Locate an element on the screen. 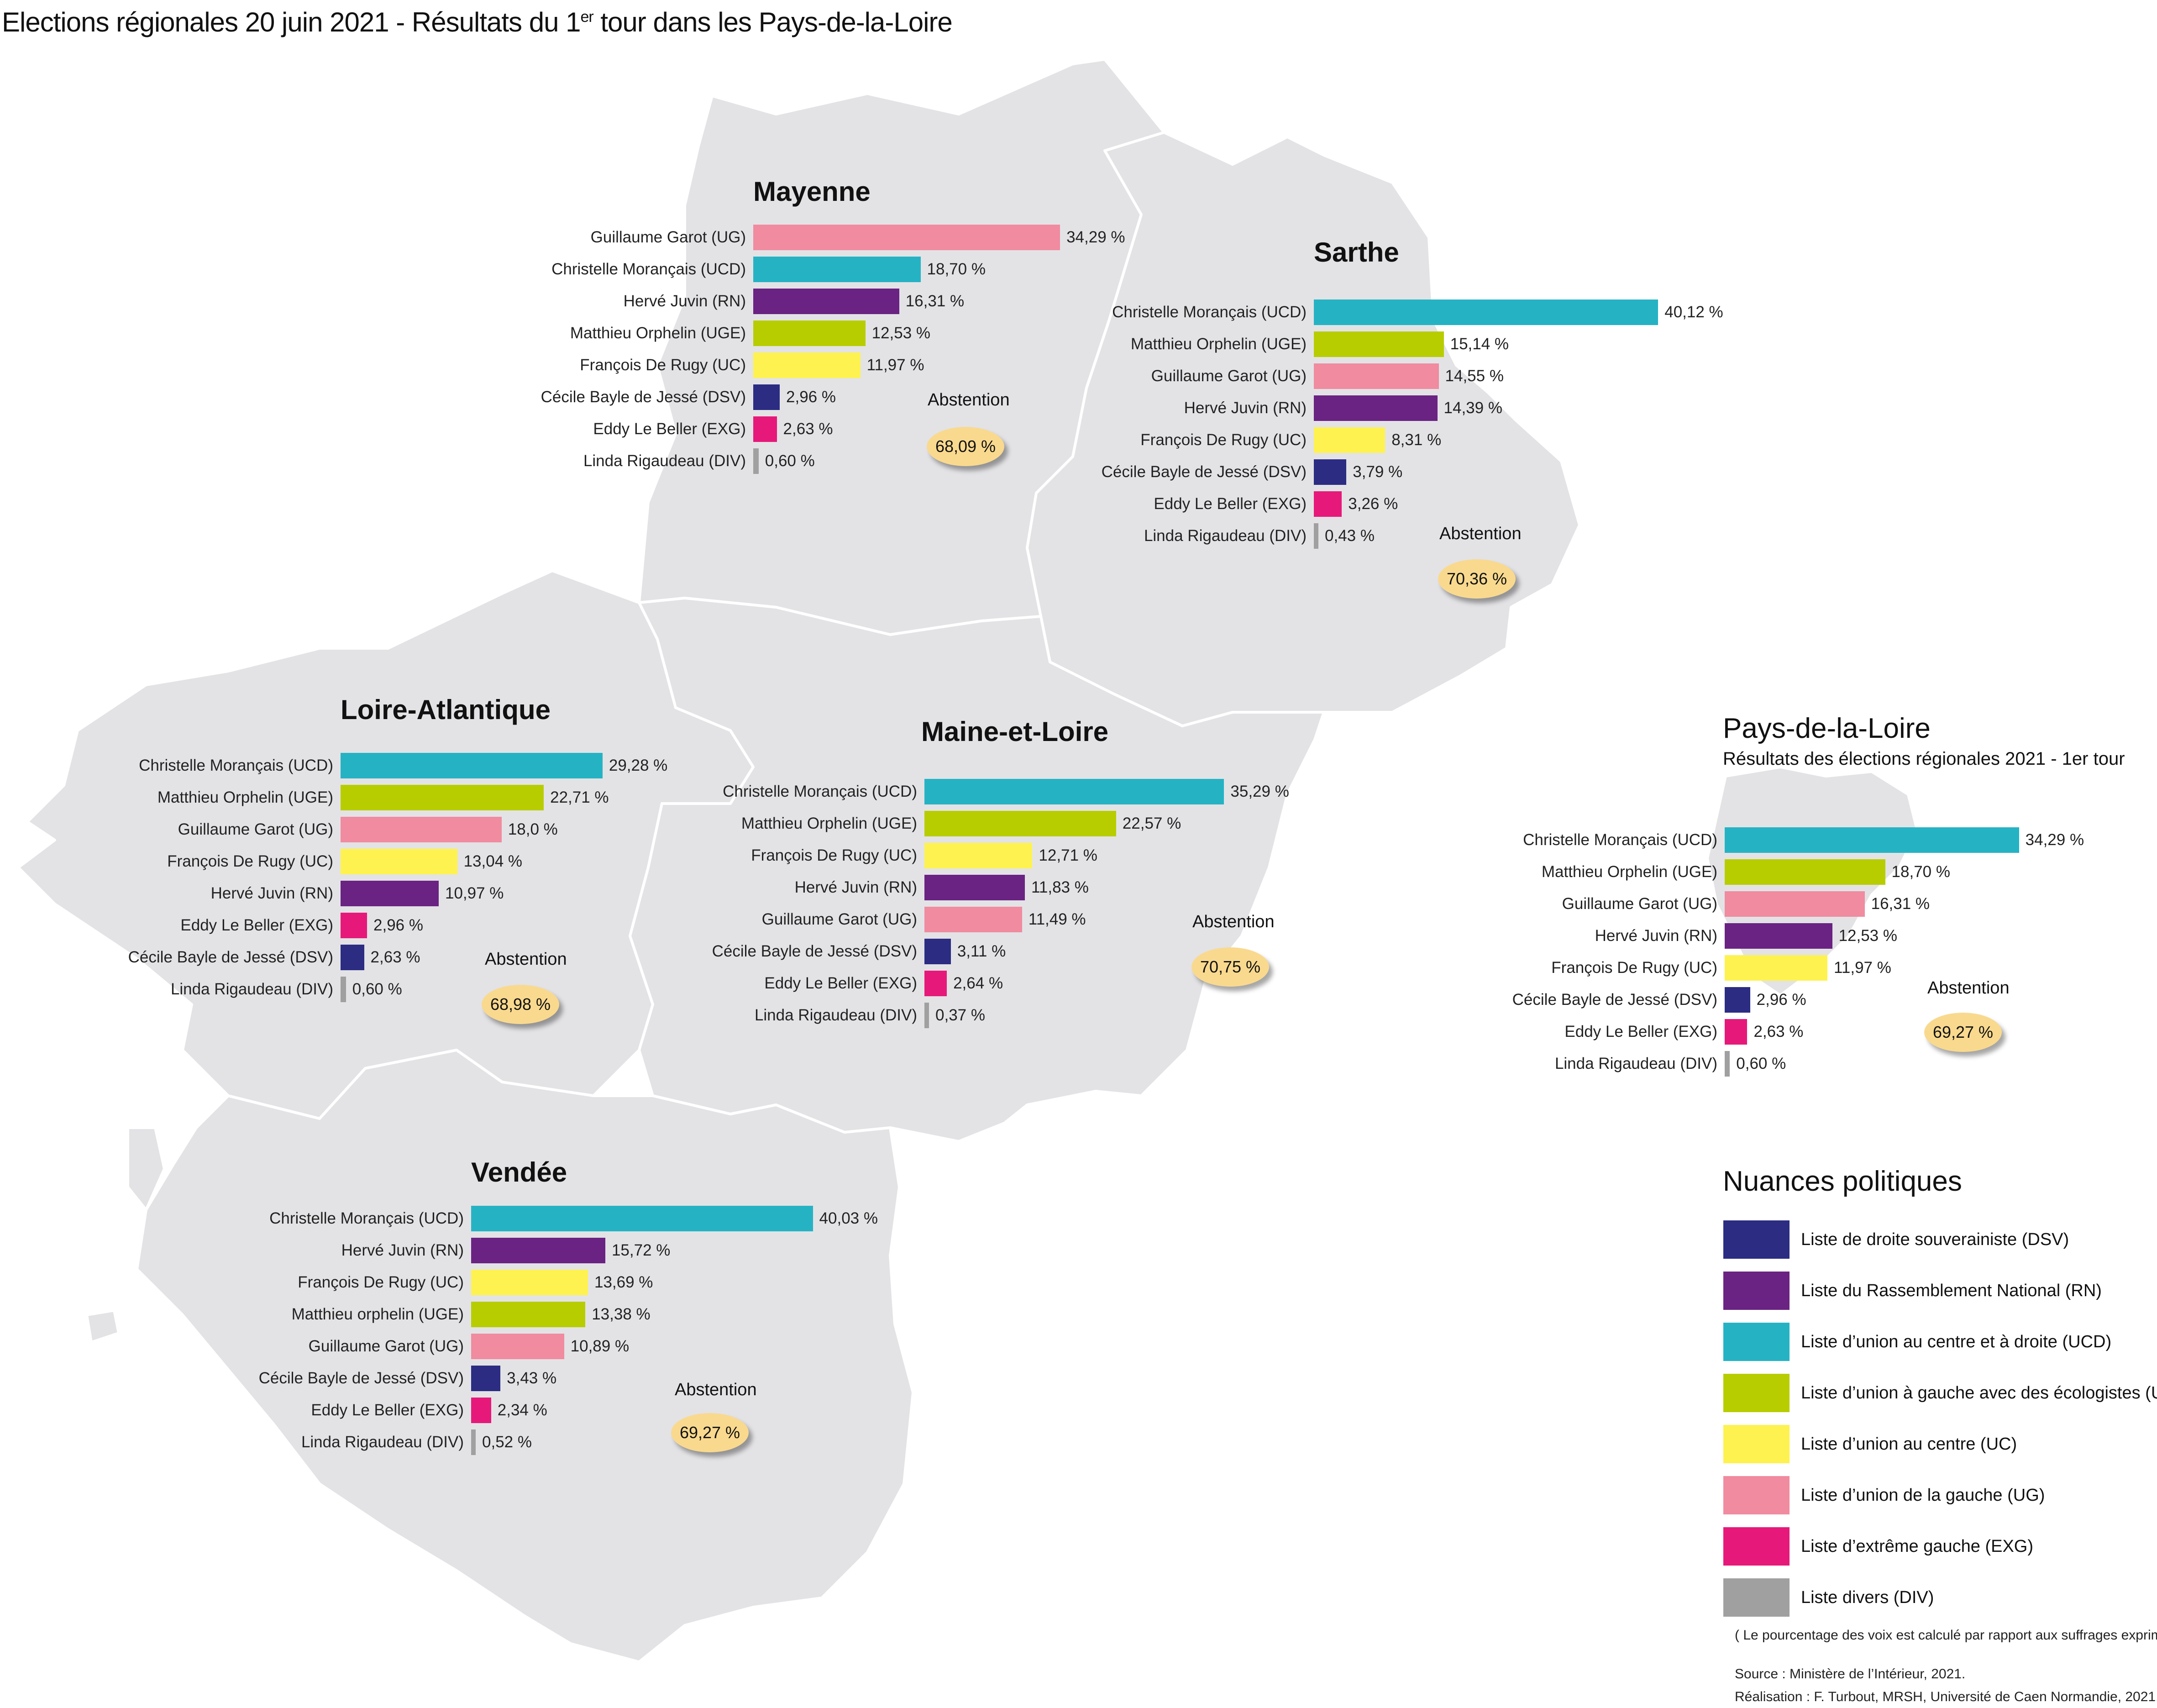 Image resolution: width=2157 pixels, height=1708 pixels. chart-title-mayenne: Mayenne is located at coordinates (812, 191).